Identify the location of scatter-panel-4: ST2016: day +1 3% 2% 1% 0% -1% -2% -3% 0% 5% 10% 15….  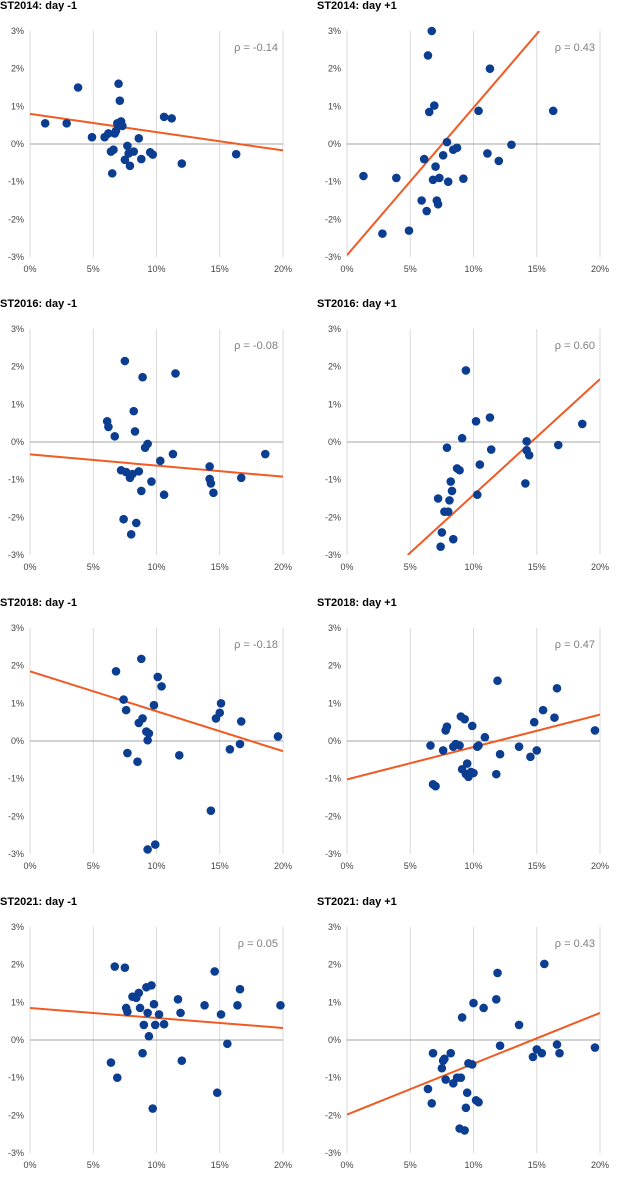
(475, 445).